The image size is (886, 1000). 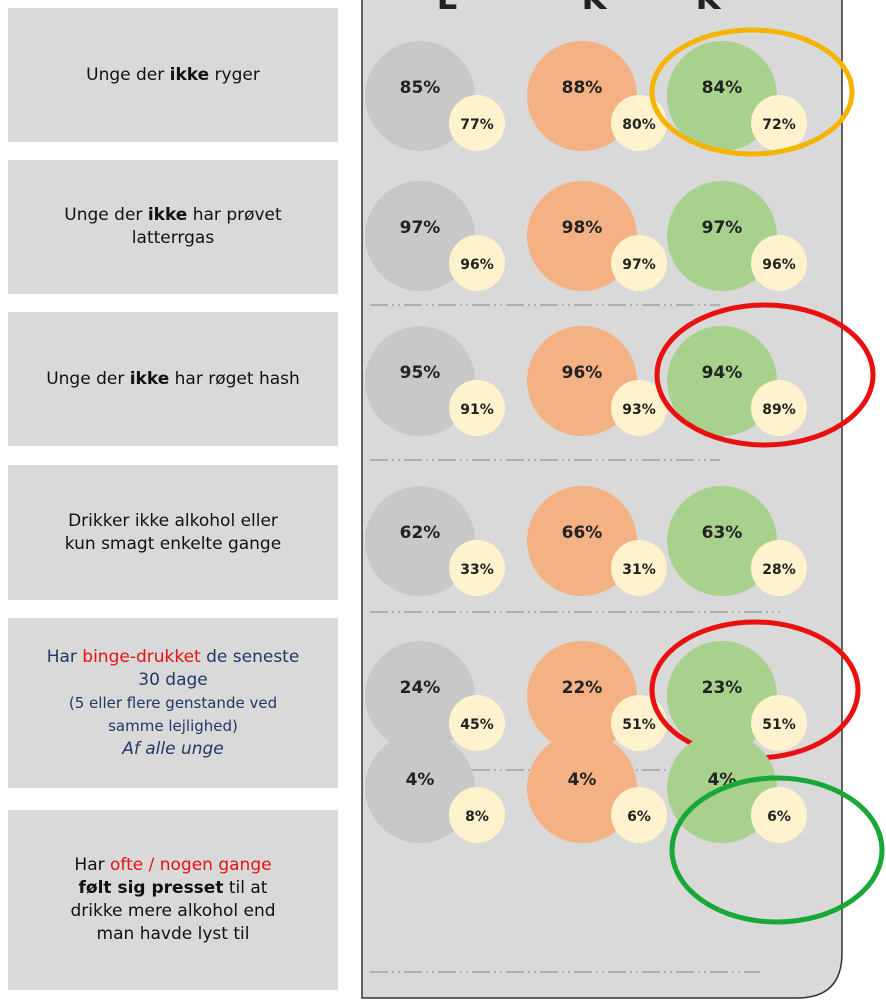 I want to click on big-value: 4%, so click(x=420, y=780).